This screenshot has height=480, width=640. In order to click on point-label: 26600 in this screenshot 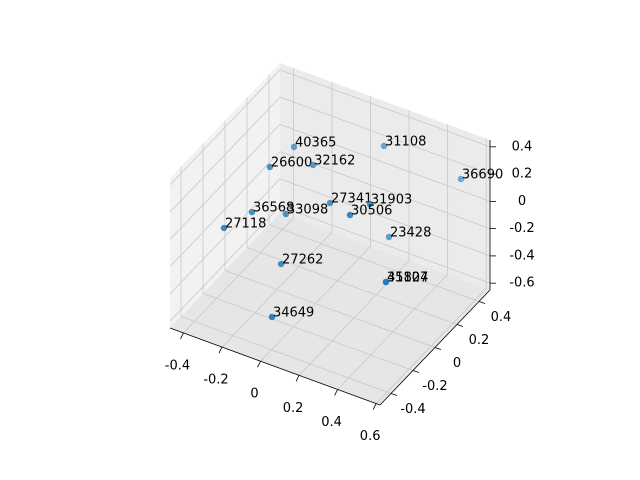, I will do `click(291, 162)`.